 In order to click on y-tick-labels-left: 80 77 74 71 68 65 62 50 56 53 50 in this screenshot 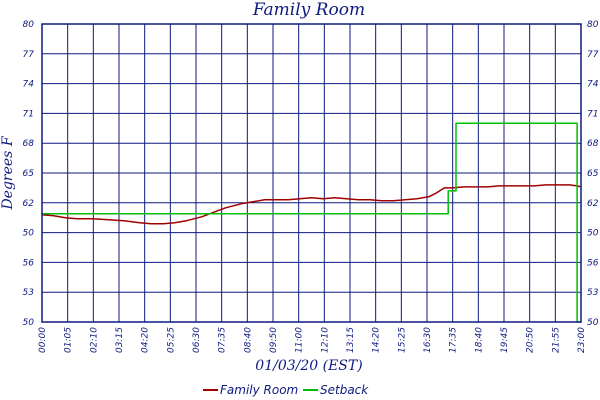, I will do `click(29, 174)`.